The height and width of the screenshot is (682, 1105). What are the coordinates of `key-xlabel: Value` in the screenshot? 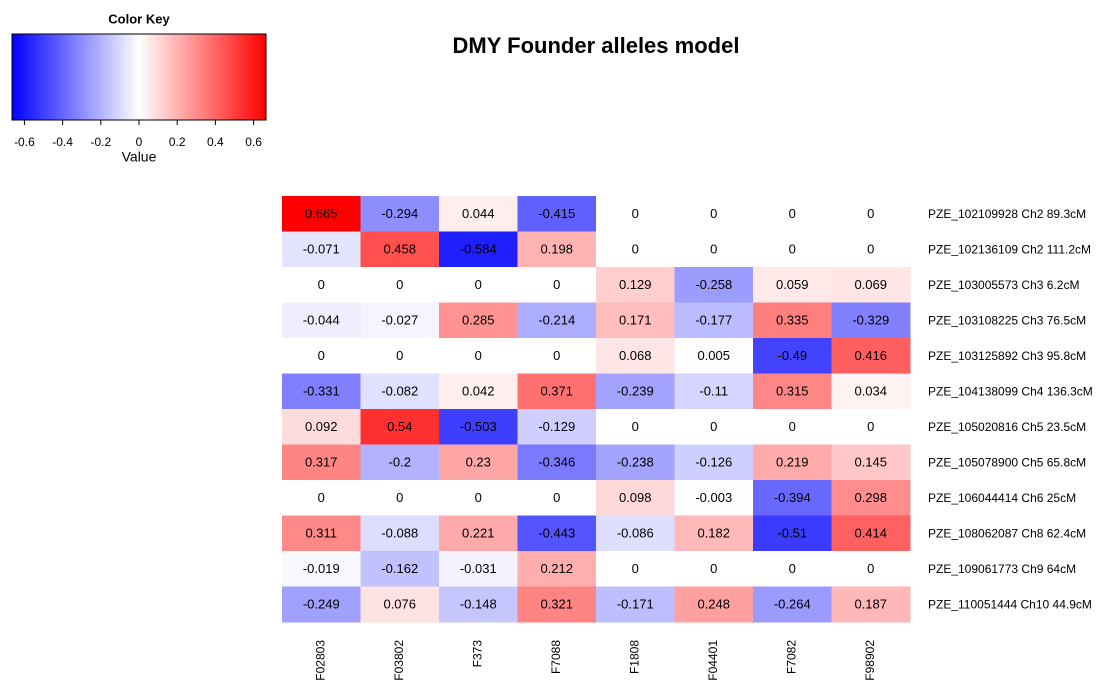 It's located at (139, 157).